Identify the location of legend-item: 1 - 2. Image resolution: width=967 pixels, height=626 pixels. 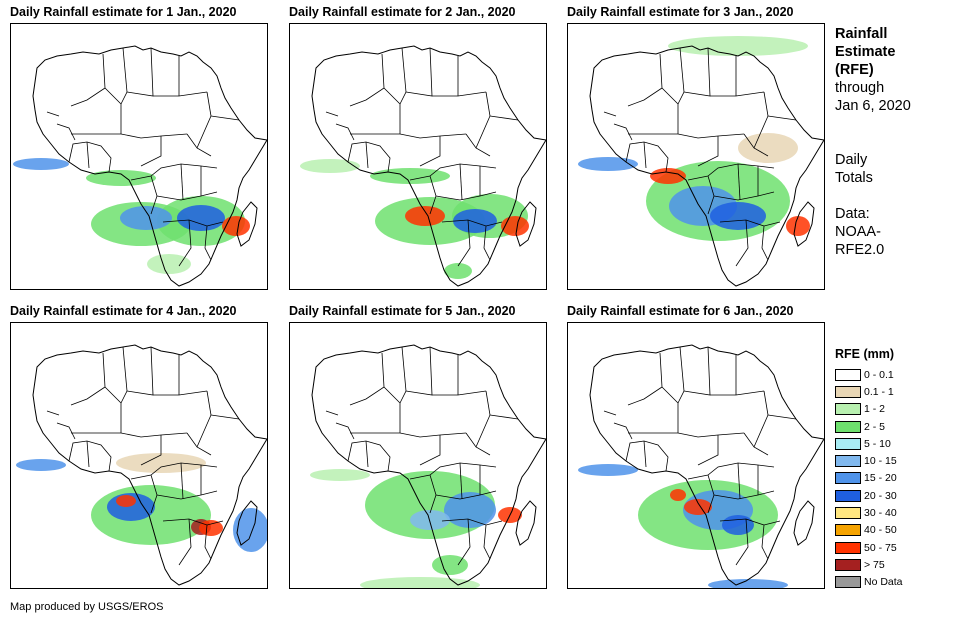
(900, 409).